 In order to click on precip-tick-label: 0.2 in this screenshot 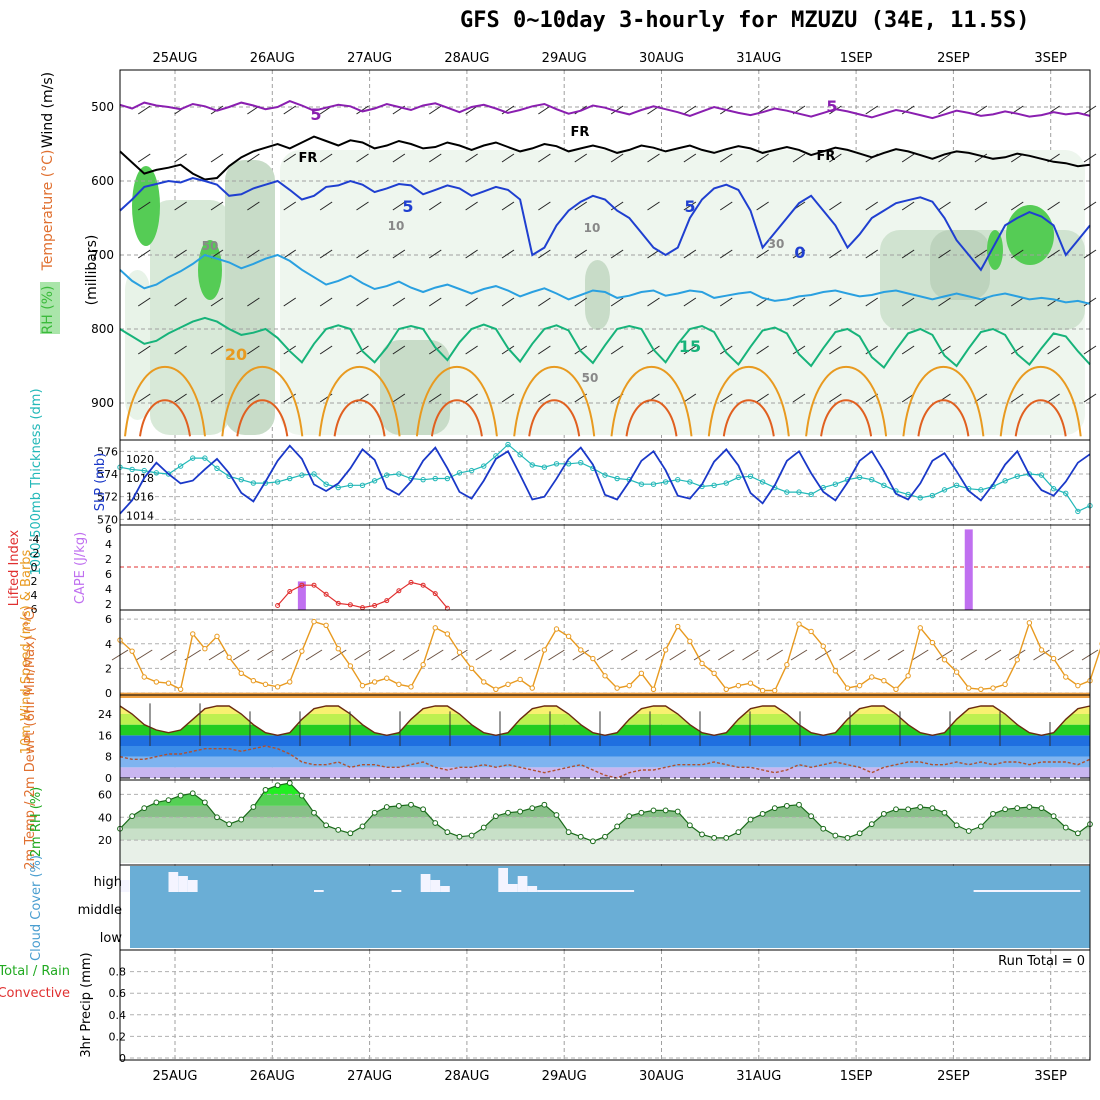, I will do `click(118, 1036)`.